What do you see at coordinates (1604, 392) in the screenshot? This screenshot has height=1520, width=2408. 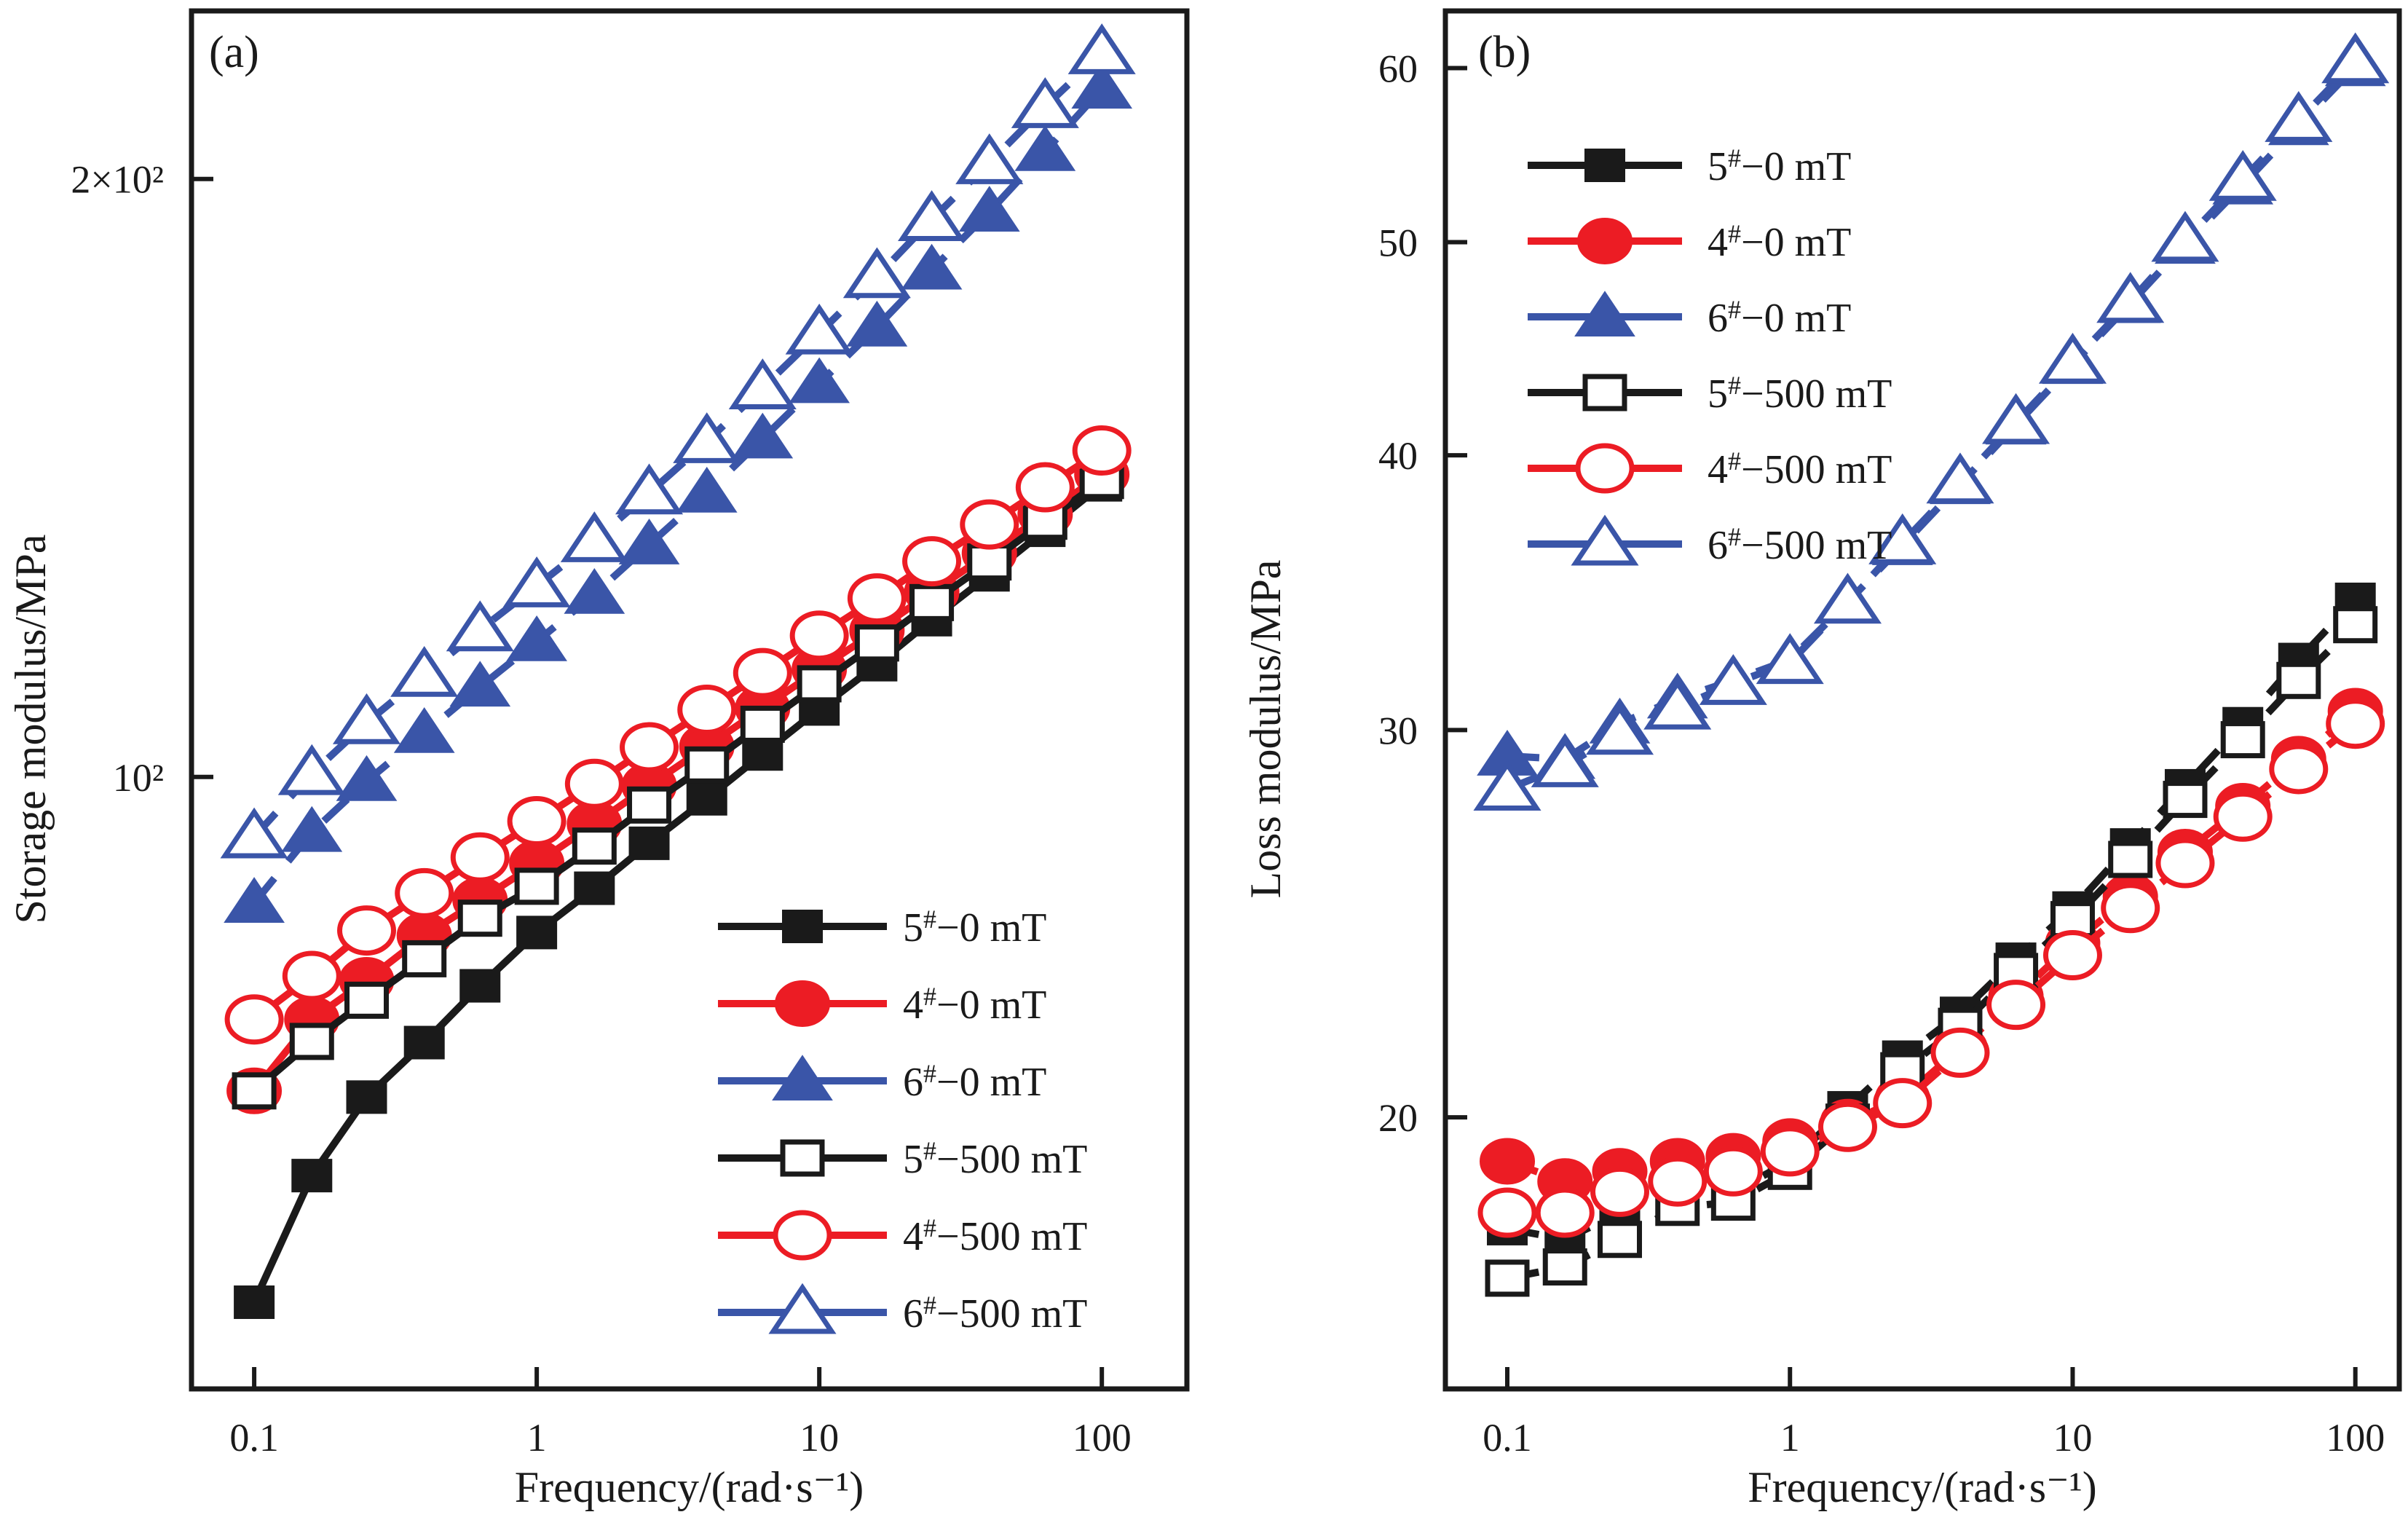 I see `legend-marker-5500-mt` at bounding box center [1604, 392].